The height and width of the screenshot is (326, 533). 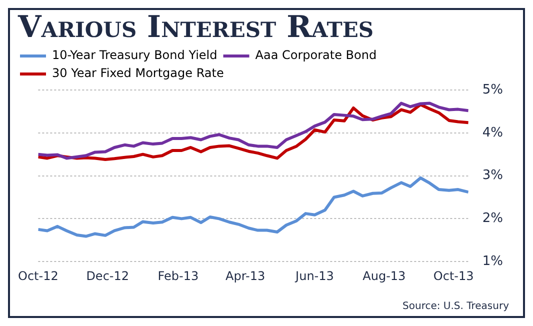 I want to click on legend-label: Aaa Corporate Bond, so click(x=316, y=55).